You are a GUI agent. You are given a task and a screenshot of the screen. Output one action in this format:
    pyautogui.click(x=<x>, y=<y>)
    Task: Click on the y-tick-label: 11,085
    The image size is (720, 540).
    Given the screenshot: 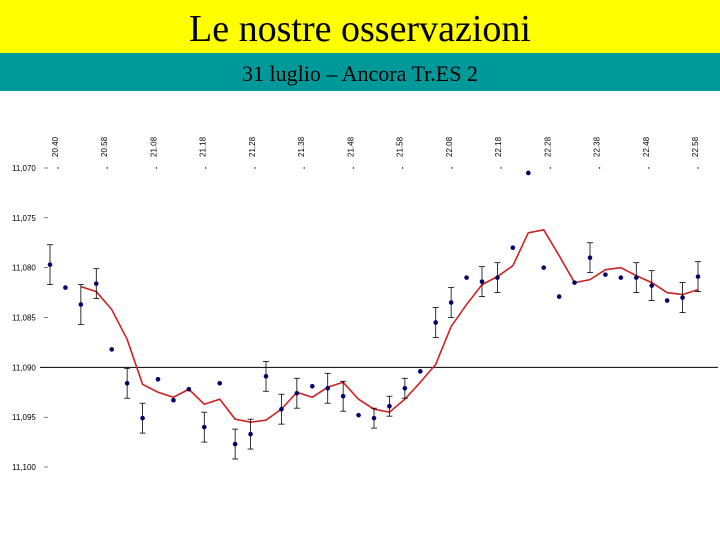 What is the action you would take?
    pyautogui.click(x=24, y=318)
    